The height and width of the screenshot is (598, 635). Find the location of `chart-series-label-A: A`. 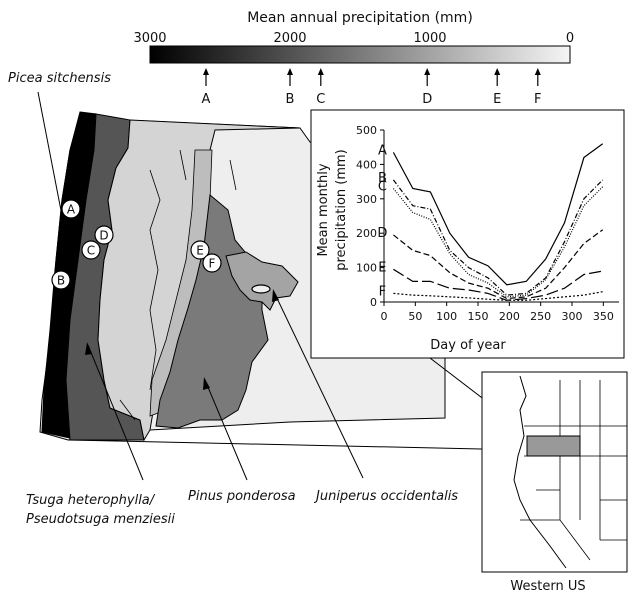

chart-series-label-A: A is located at coordinates (382, 150).